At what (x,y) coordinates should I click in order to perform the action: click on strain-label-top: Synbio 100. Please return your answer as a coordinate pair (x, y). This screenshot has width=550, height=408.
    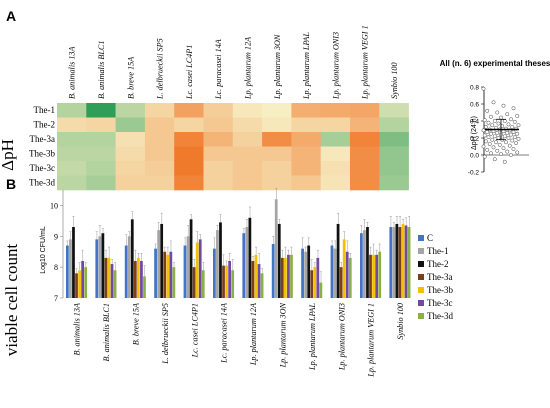
    Looking at the image, I should click on (394, 80).